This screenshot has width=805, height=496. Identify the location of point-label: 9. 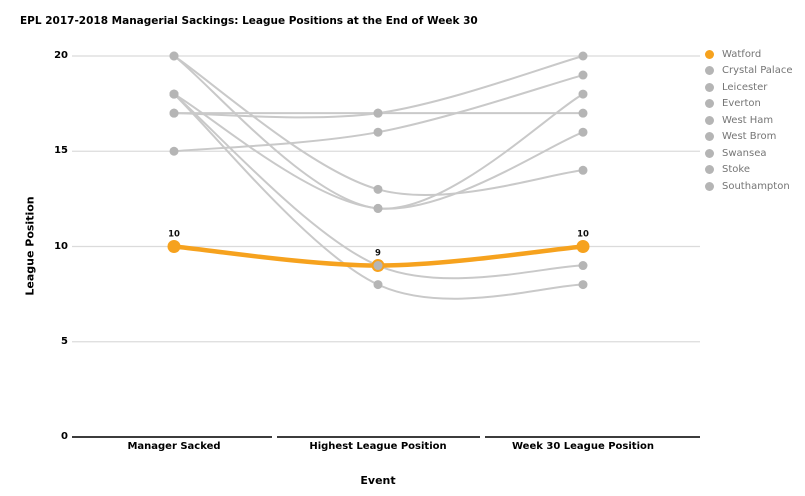
(378, 254).